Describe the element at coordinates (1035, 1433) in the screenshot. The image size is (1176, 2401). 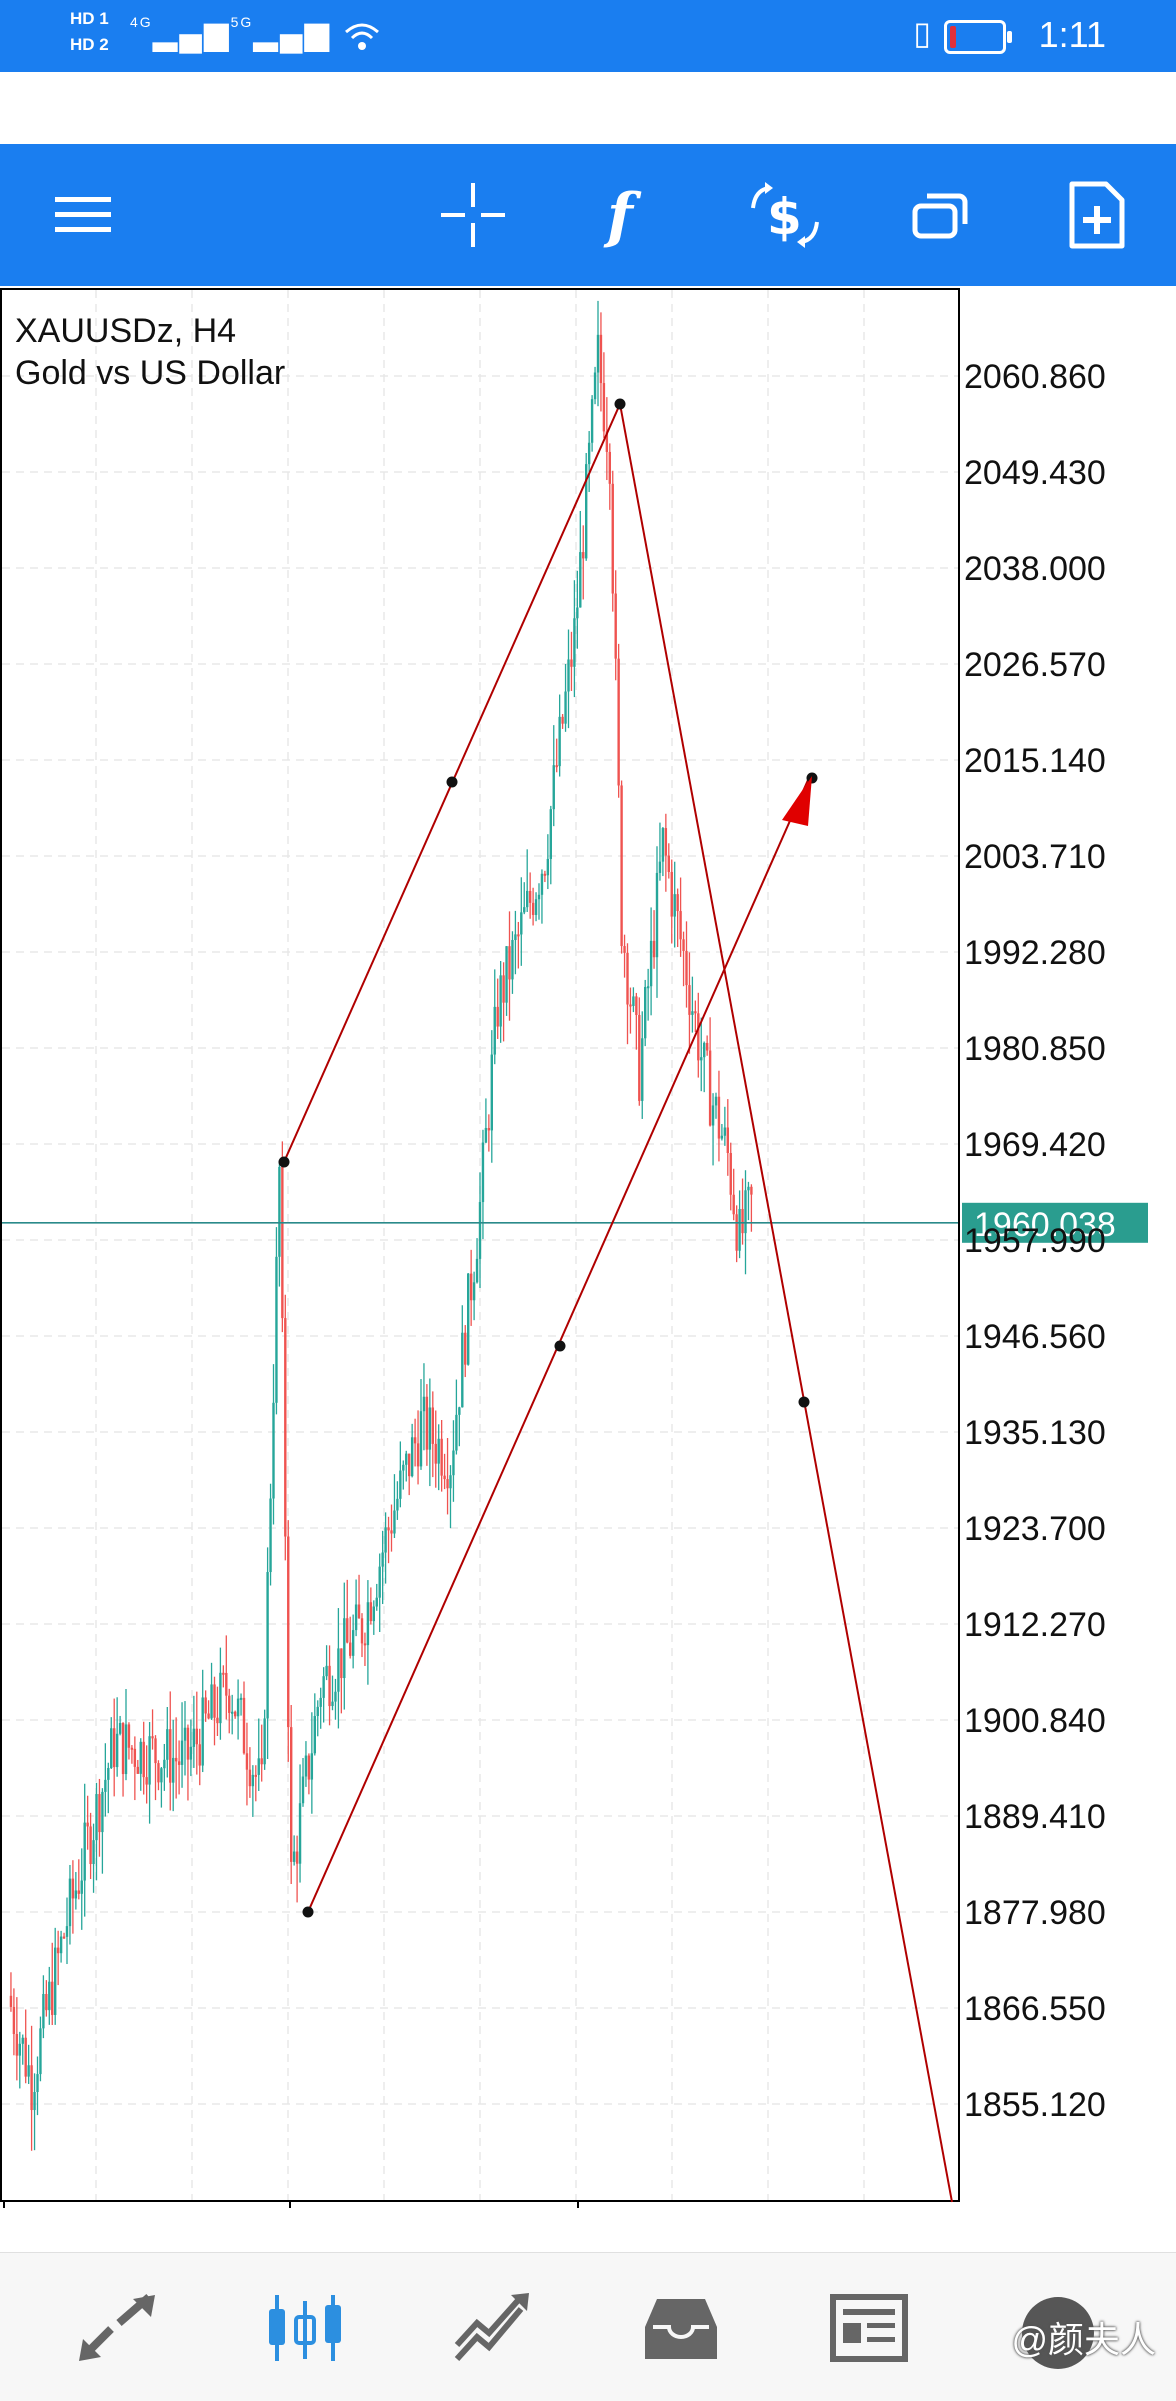
I see `price-axis-label: 1935.130` at that location.